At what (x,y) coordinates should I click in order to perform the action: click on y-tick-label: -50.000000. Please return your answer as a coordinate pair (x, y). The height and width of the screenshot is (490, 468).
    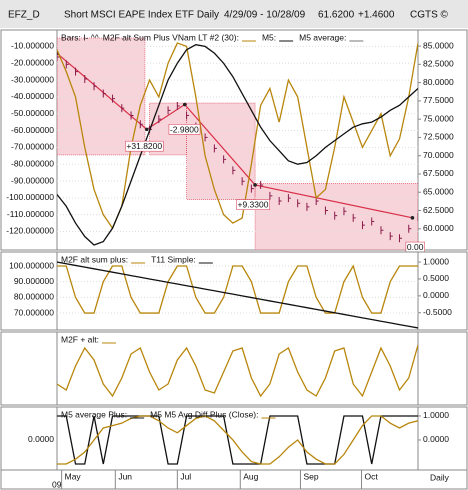
    Looking at the image, I should click on (32, 113).